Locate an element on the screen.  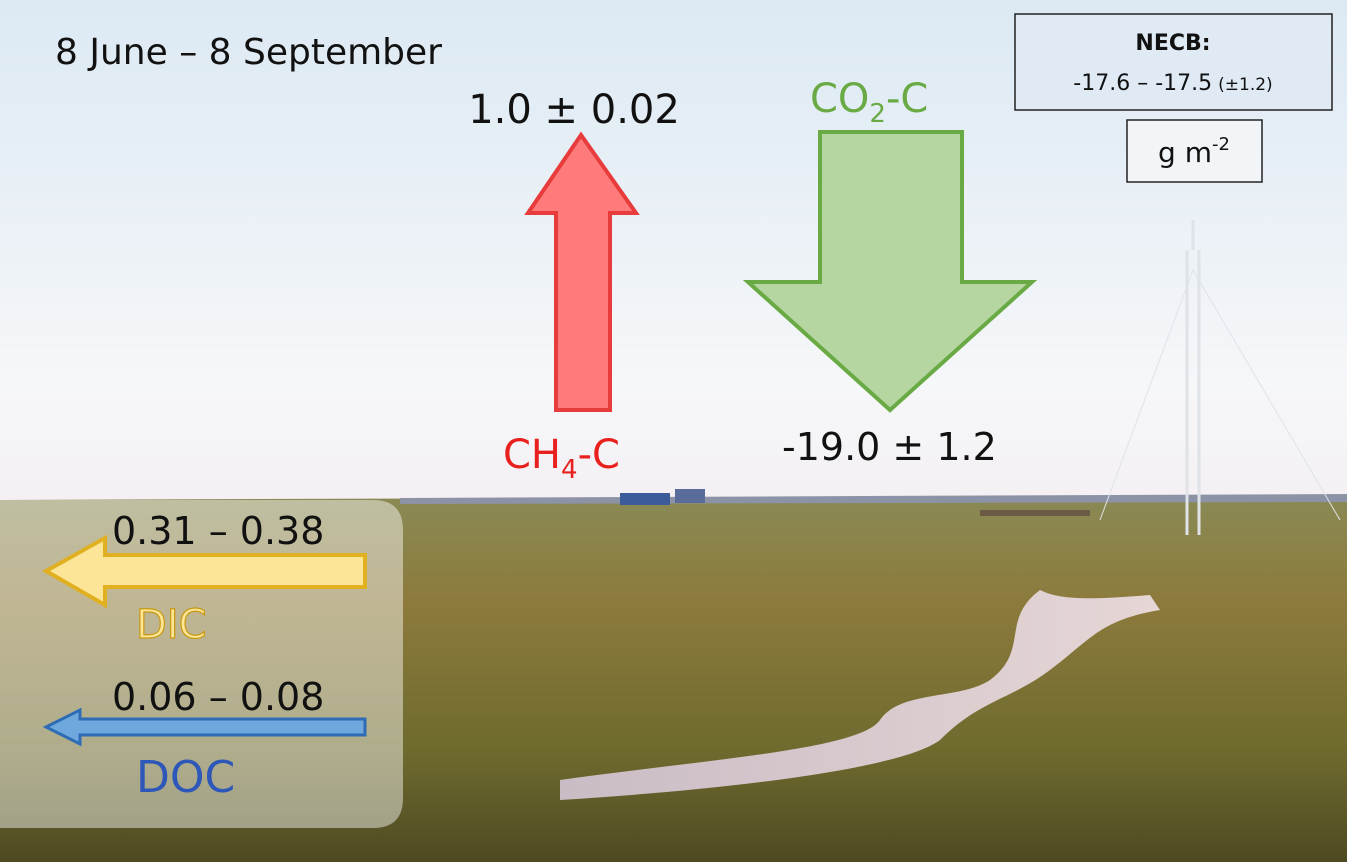
dic-flux: 0.31 – 0.38 is located at coordinates (218, 531).